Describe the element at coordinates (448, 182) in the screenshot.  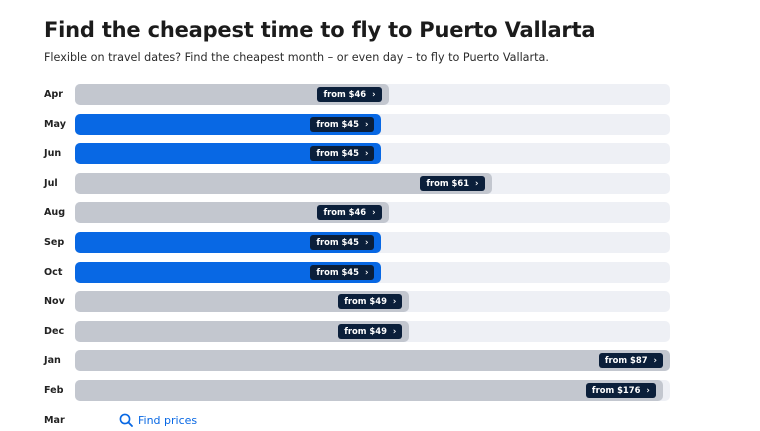
I see `price-label: from $61` at that location.